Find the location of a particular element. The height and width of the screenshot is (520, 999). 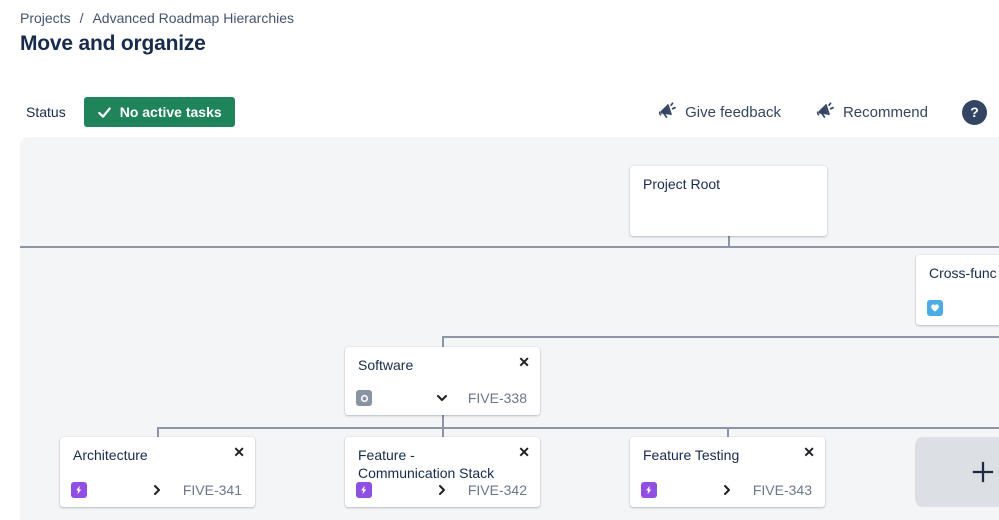

recommend-button: Recommend is located at coordinates (871, 112).